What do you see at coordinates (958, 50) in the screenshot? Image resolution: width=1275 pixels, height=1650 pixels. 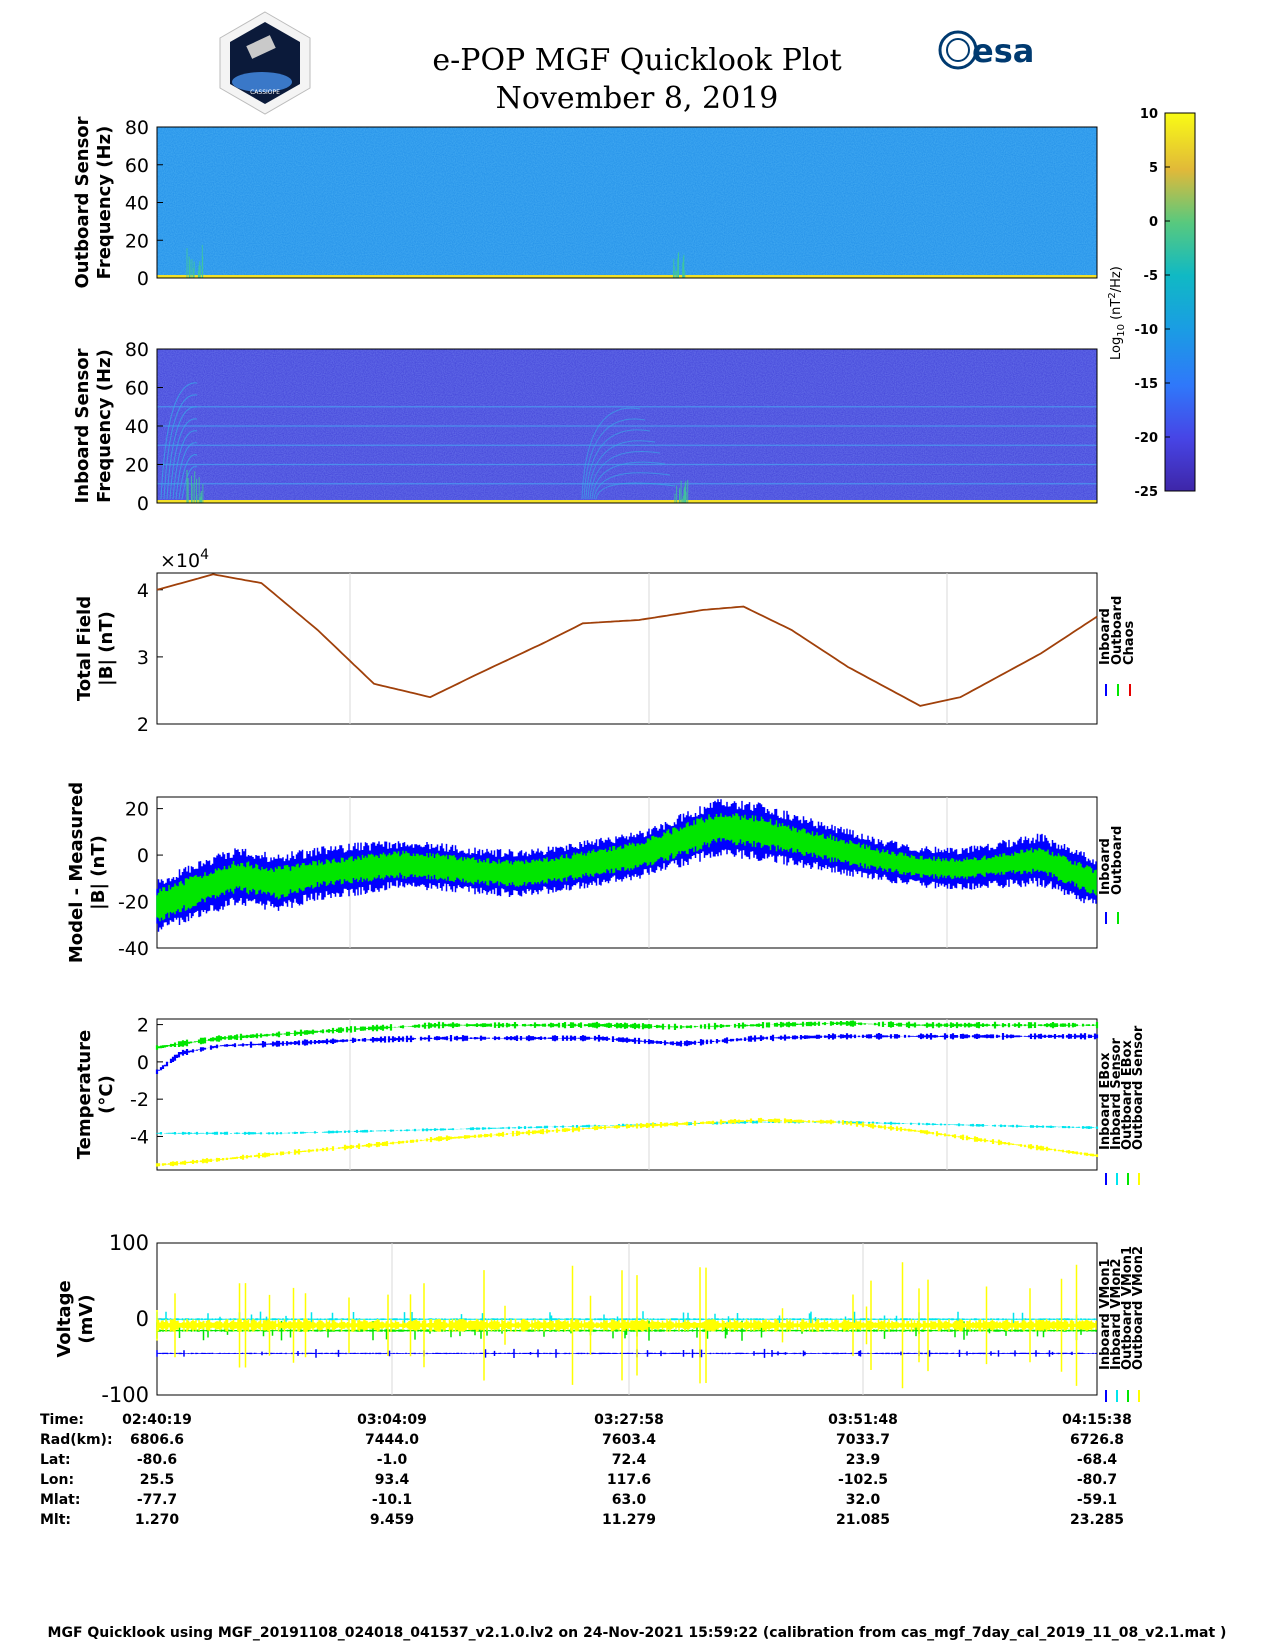 I see `esa-globe-icon` at bounding box center [958, 50].